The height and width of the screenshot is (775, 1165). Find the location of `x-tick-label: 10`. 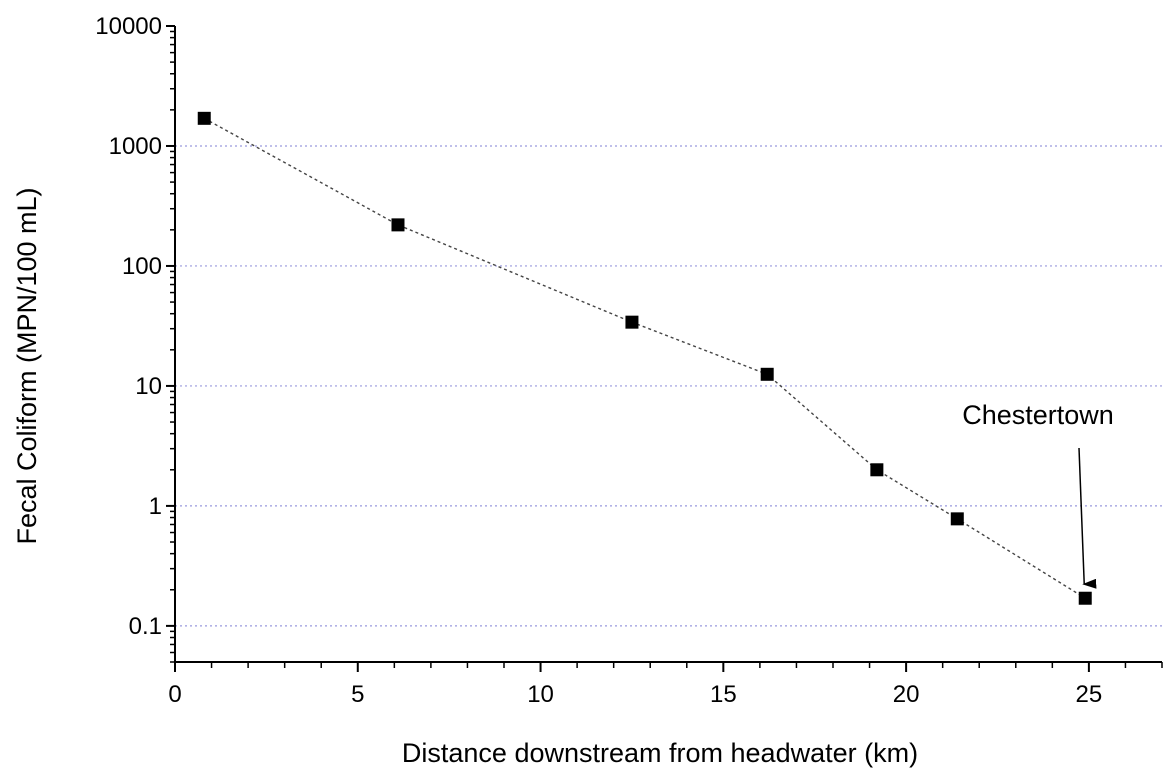

x-tick-label: 10 is located at coordinates (540, 694).